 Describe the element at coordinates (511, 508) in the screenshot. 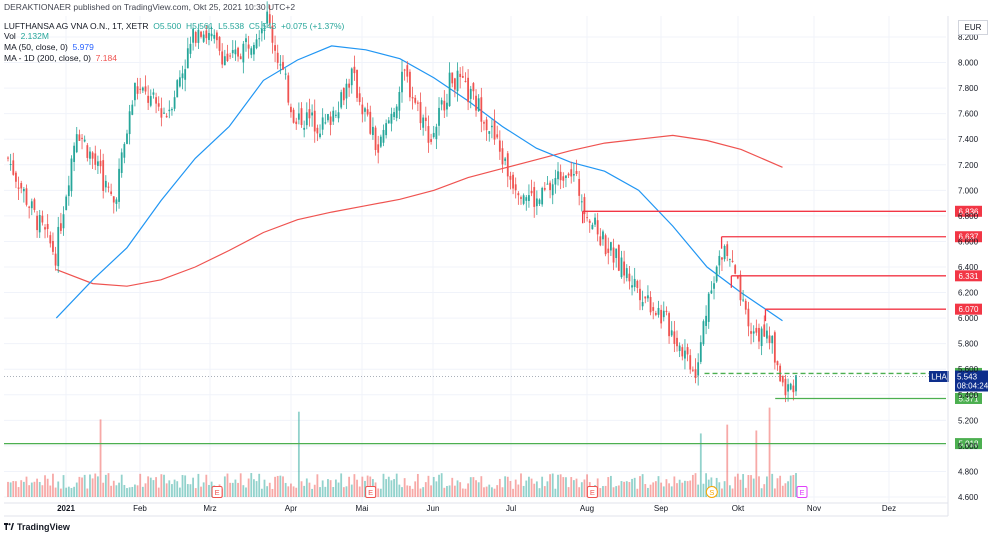

I see `x-tick-label: Jul` at that location.